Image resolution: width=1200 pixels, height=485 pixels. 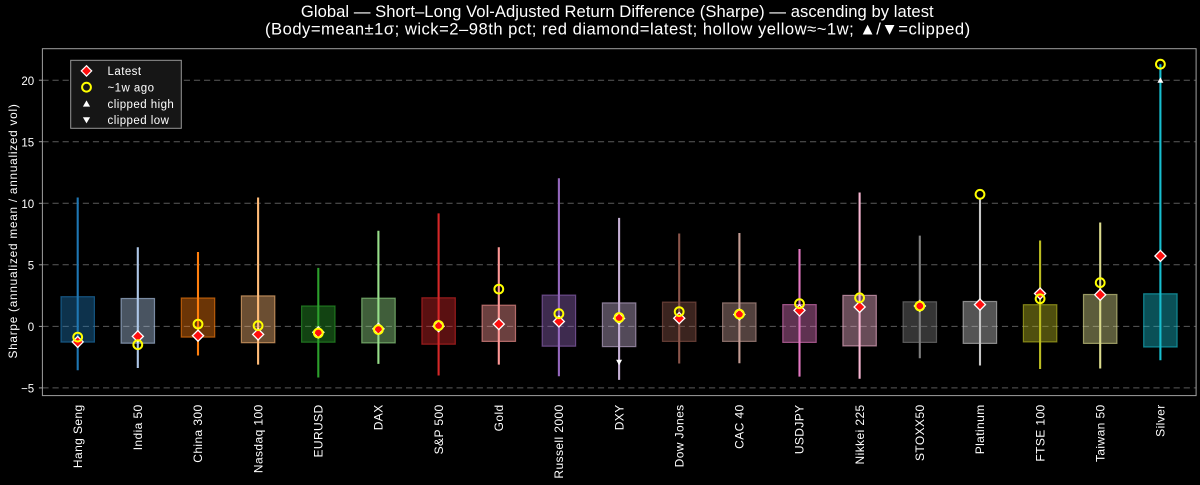 I want to click on svg-text: 15, so click(x=27, y=143).